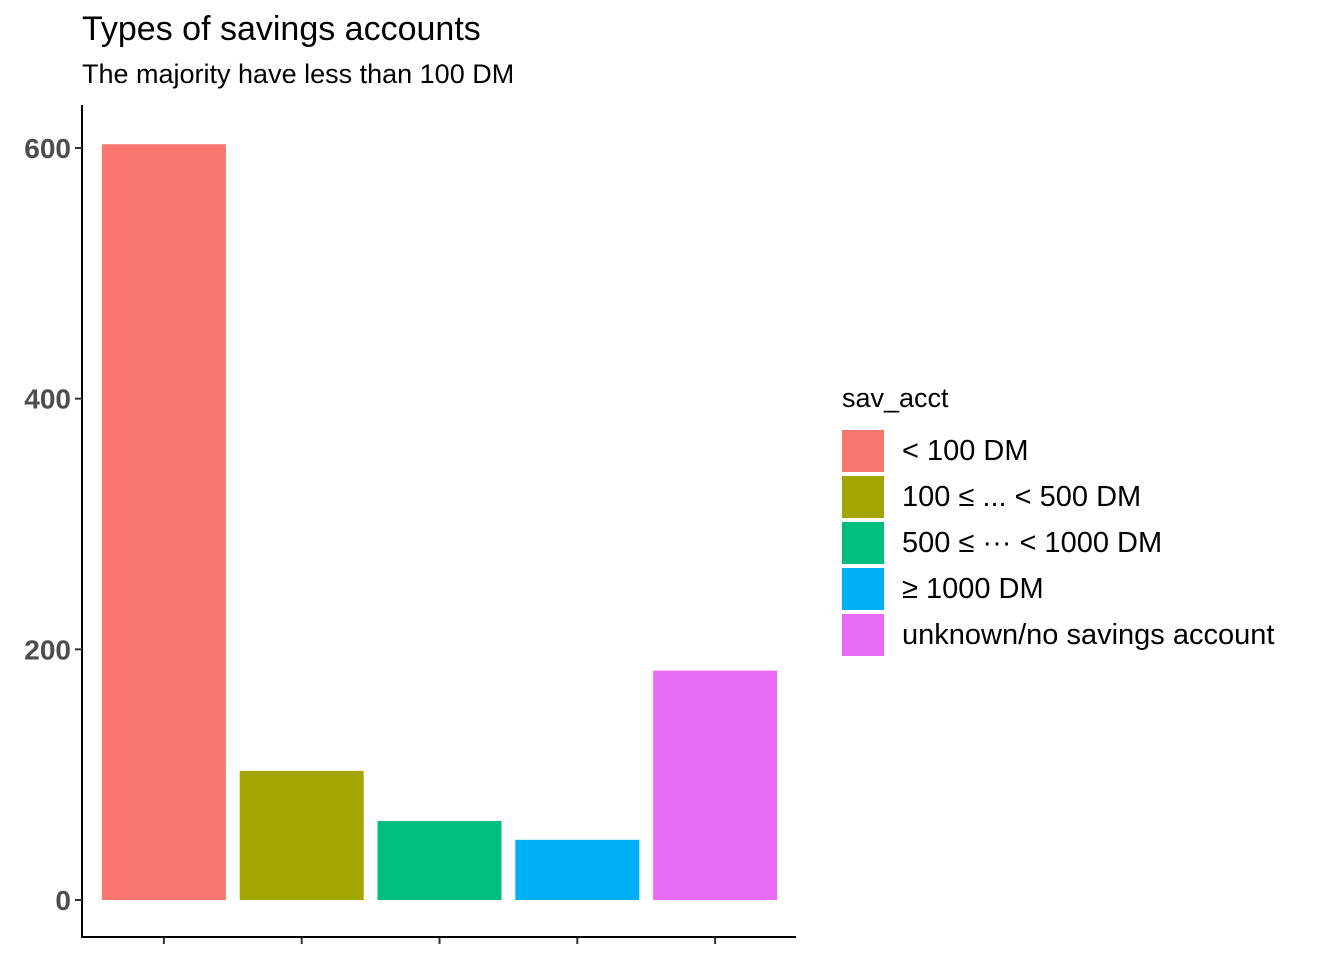 The height and width of the screenshot is (960, 1344). I want to click on legend-label: 100 ≤ ... < 500 DM, so click(1022, 496).